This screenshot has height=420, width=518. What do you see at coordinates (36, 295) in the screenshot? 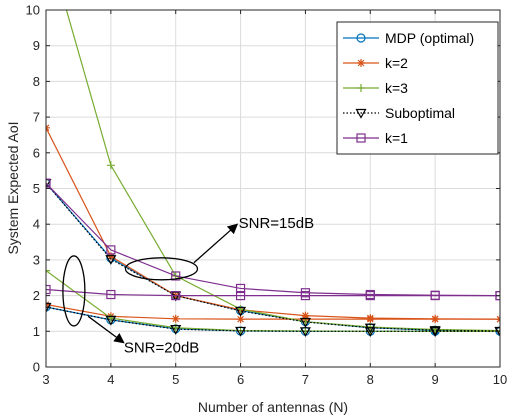
I see `y-tick-label: 2` at bounding box center [36, 295].